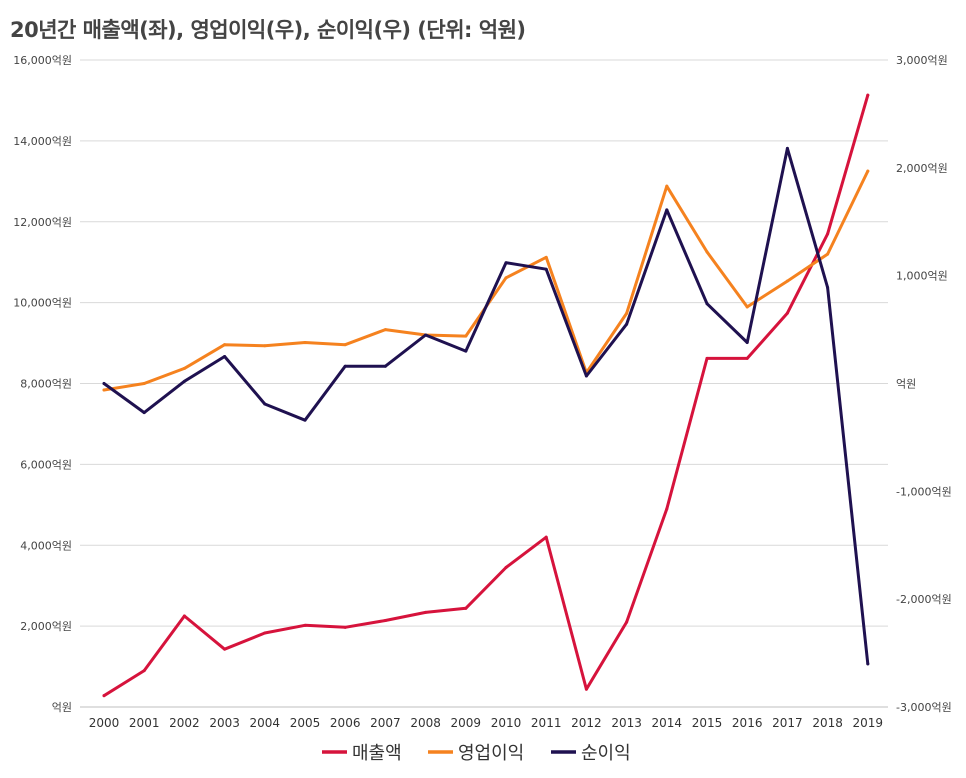 The image size is (966, 778). Describe the element at coordinates (827, 723) in the screenshot. I see `x-tick-label: 2018` at that location.